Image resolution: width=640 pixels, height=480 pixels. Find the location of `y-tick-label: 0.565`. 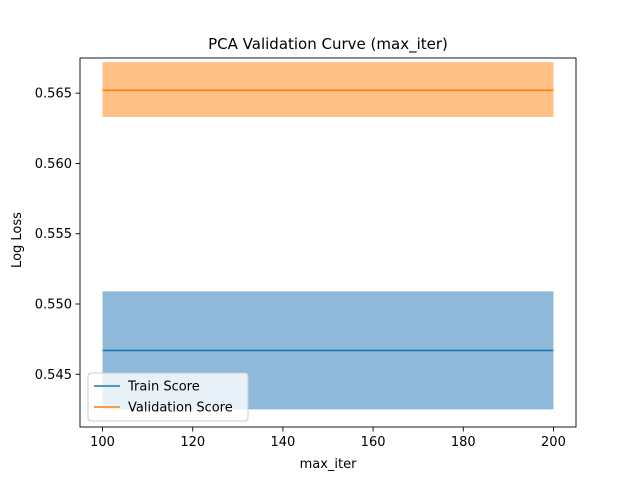

y-tick-label: 0.565 is located at coordinates (53, 94).